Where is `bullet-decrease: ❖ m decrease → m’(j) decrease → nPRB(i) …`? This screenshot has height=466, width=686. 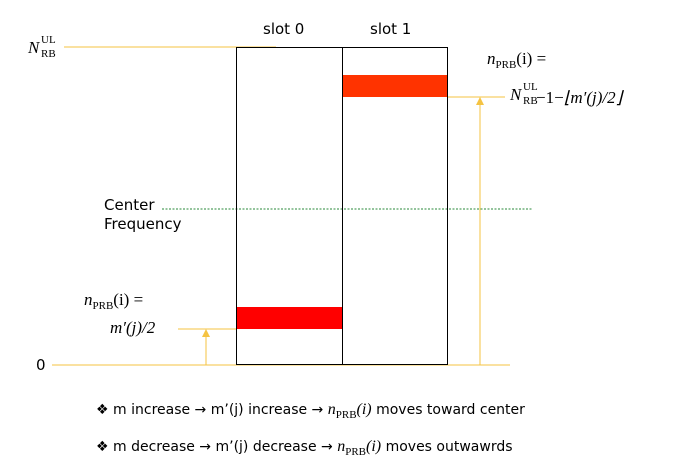
bullet-decrease: ❖ m decrease → m’(j) decrease → nPRB(i) … is located at coordinates (304, 448).